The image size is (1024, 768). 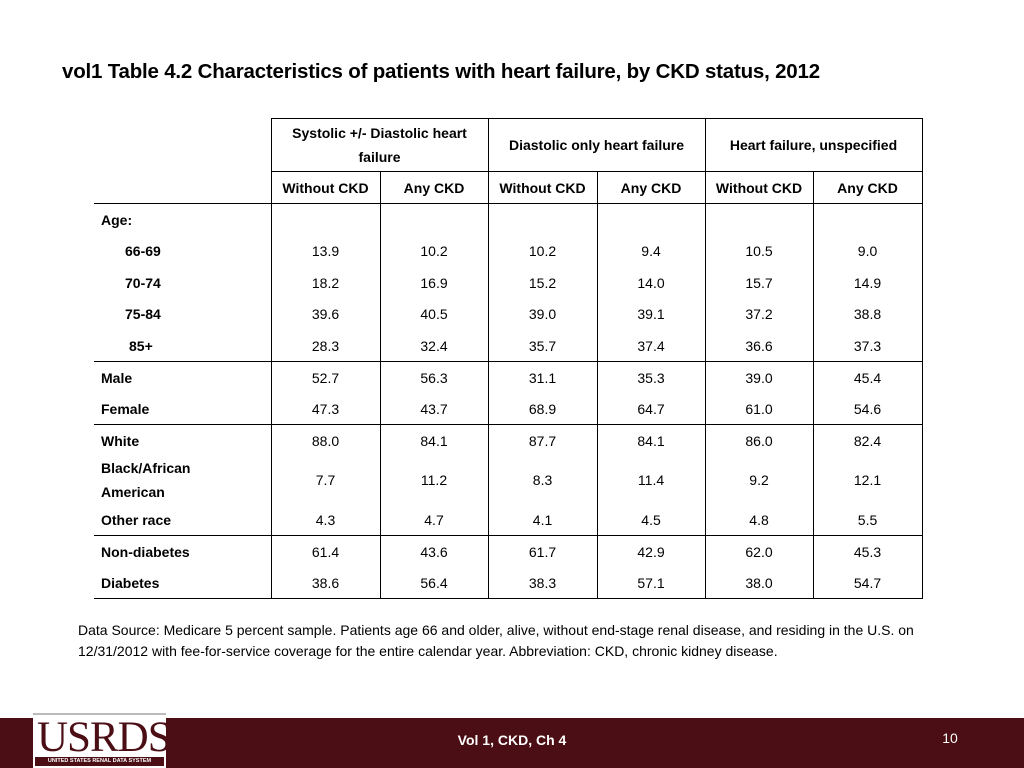 I want to click on table-cell: 42.9, so click(x=651, y=551).